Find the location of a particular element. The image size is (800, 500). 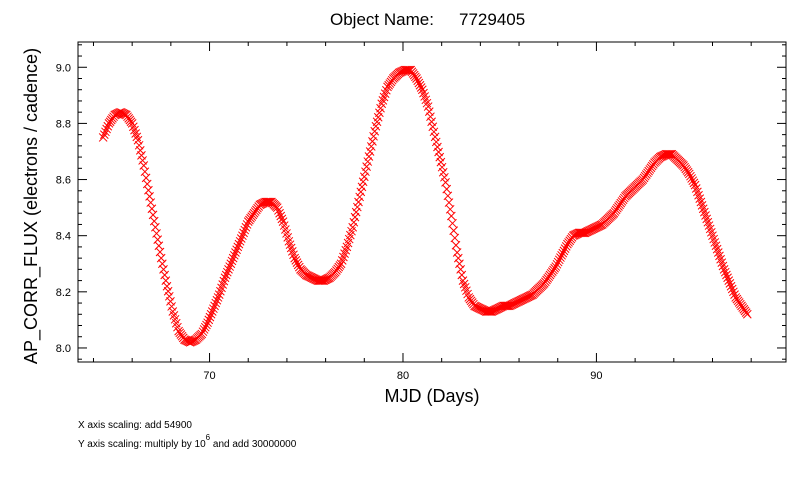

y-axis-label: AP_CORR_FLUX (electrons / cadence) is located at coordinates (31, 206).